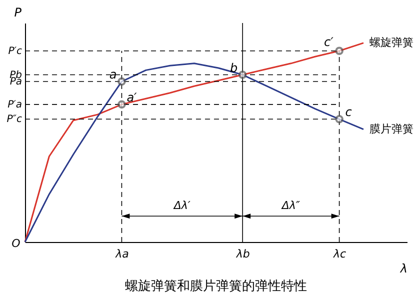 This screenshot has width=416, height=297. Describe the element at coordinates (15, 51) in the screenshot. I see `ref-line-label: P′c` at that location.